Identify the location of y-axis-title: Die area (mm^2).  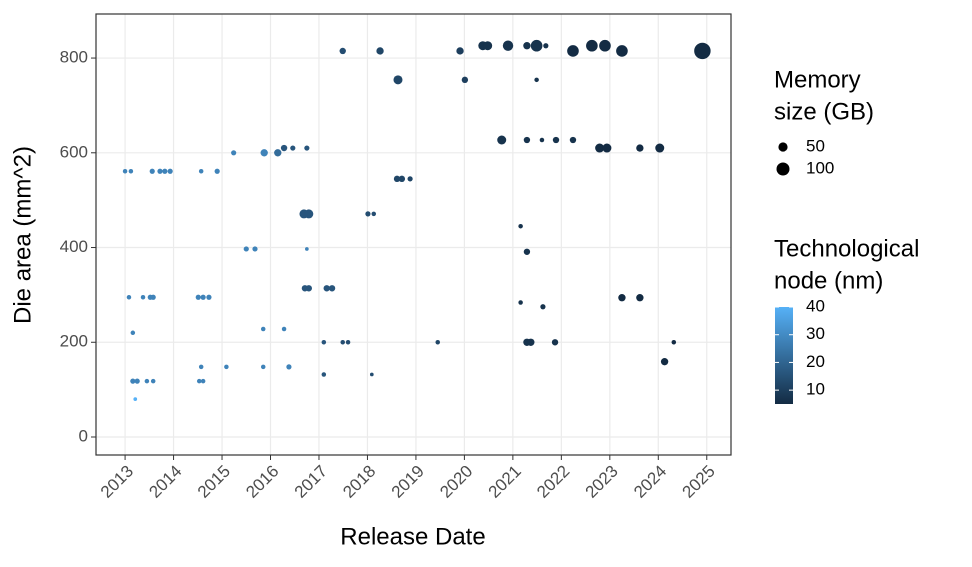
(22, 235).